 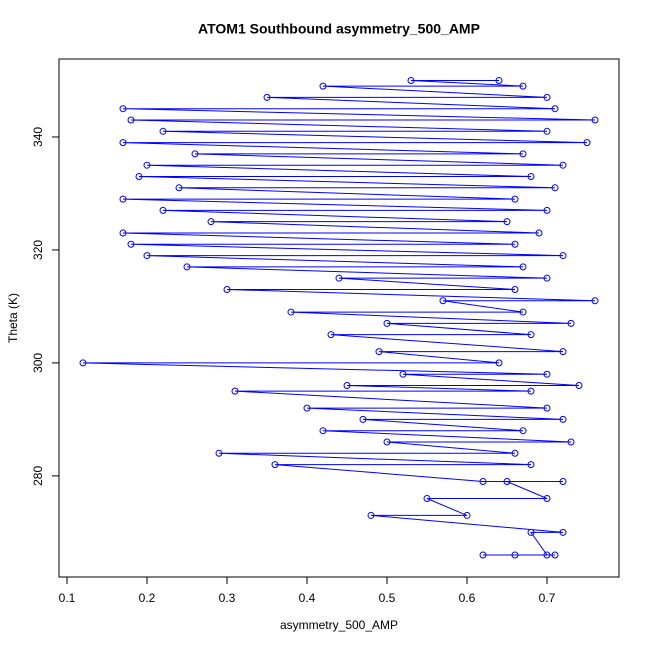 What do you see at coordinates (147, 598) in the screenshot?
I see `x-tick-label: 0.2` at bounding box center [147, 598].